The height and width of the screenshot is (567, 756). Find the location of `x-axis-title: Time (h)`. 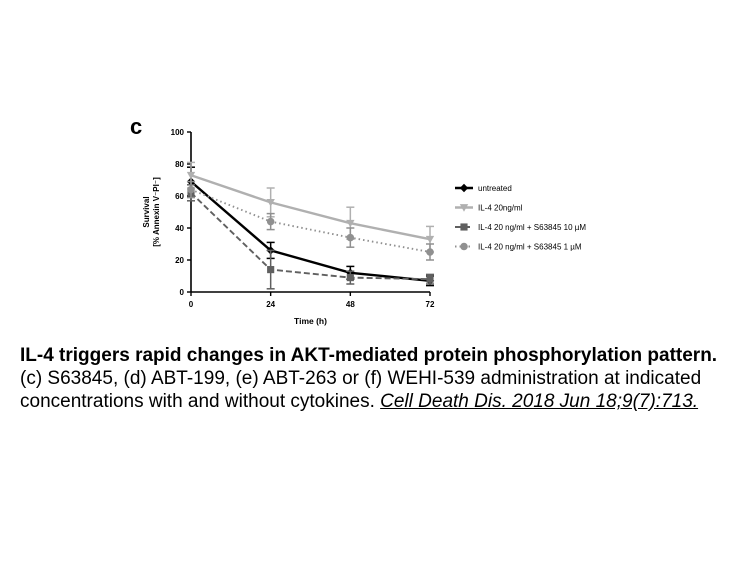

x-axis-title: Time (h) is located at coordinates (310, 321).